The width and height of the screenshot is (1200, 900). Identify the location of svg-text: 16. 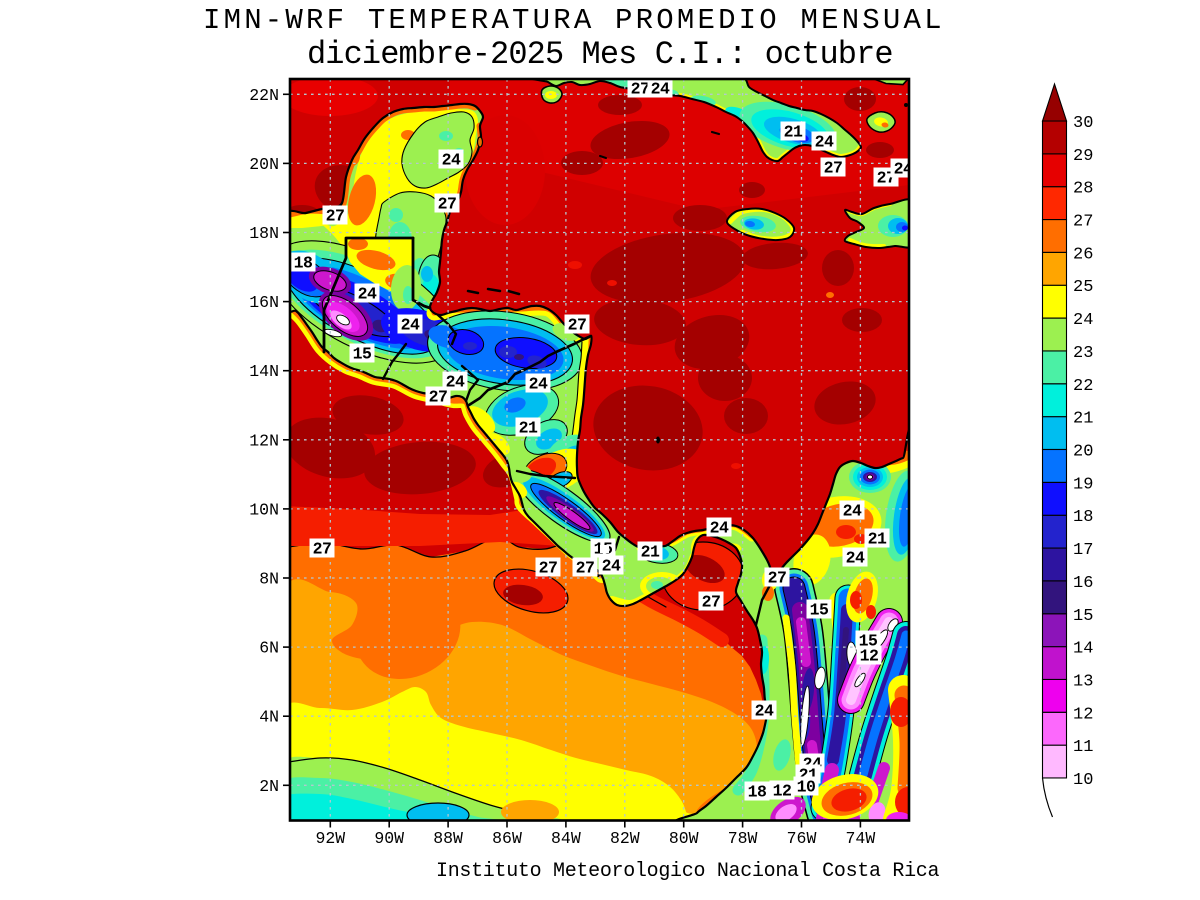
(1083, 583).